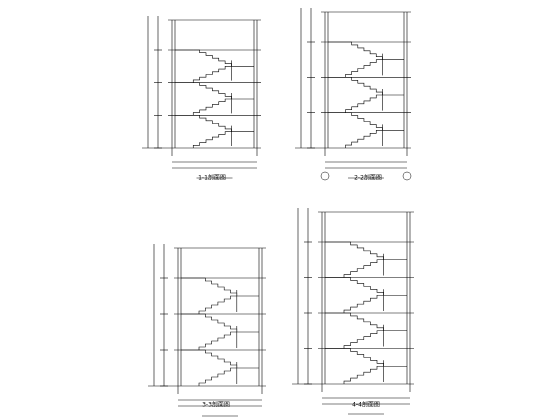 The width and height of the screenshot is (560, 420). Describe the element at coordinates (216, 405) in the screenshot. I see `caption: 3-3剖面图` at that location.